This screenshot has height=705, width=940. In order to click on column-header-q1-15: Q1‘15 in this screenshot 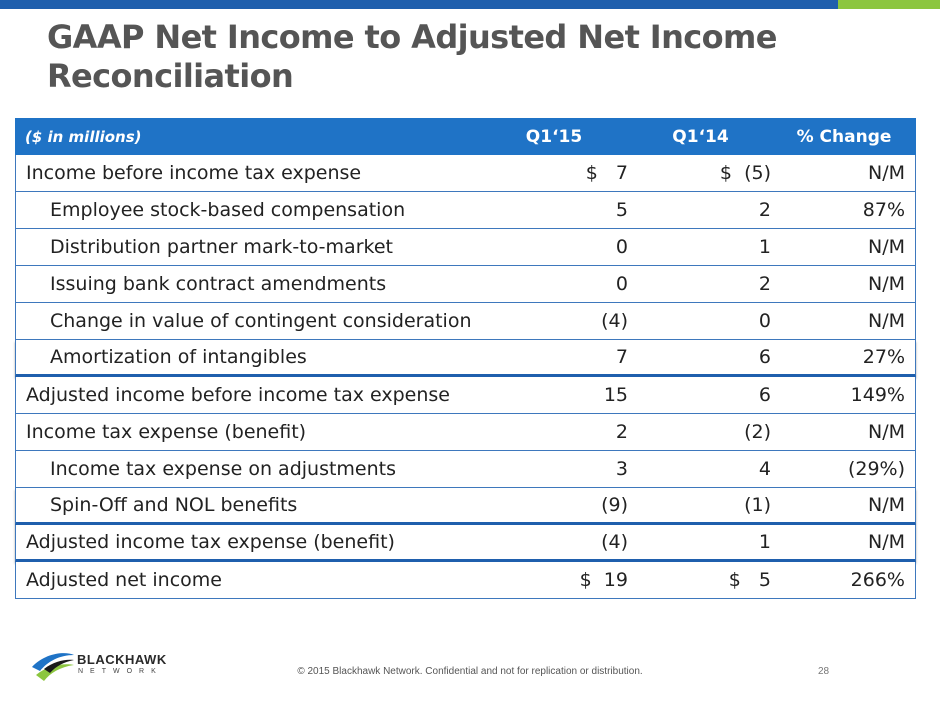, I will do `click(554, 136)`.